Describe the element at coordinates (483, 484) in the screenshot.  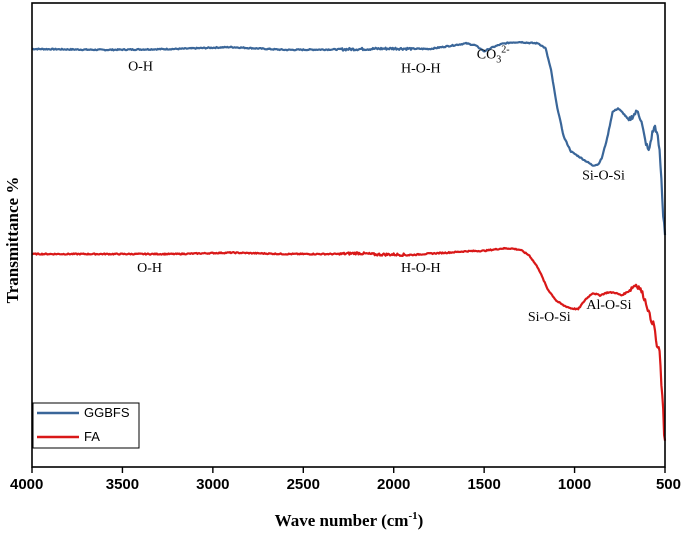
I see `x-tick-label-1500: 1500` at that location.